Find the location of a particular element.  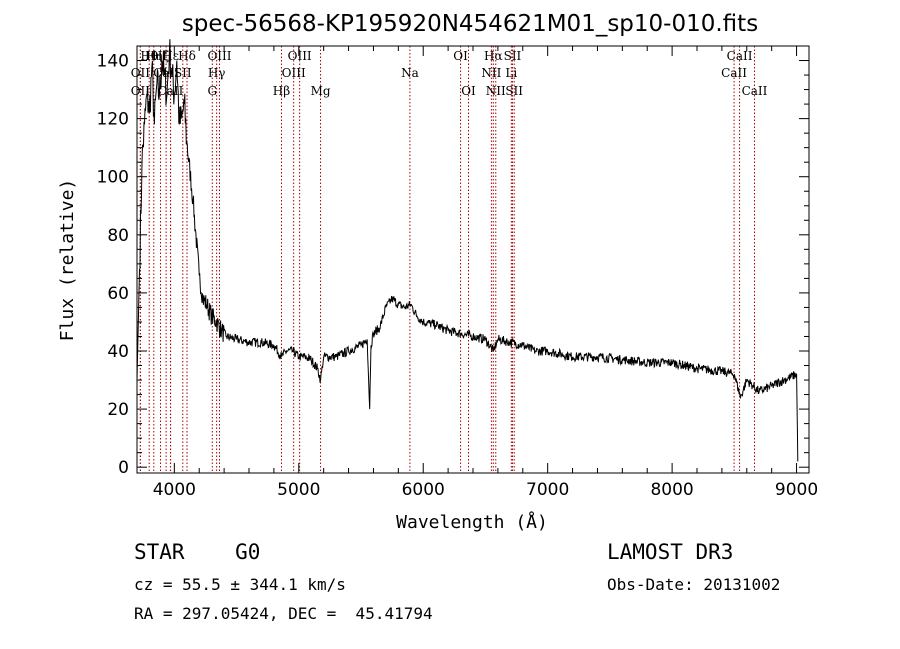

survey-name: LAMOST DR3 is located at coordinates (670, 552).